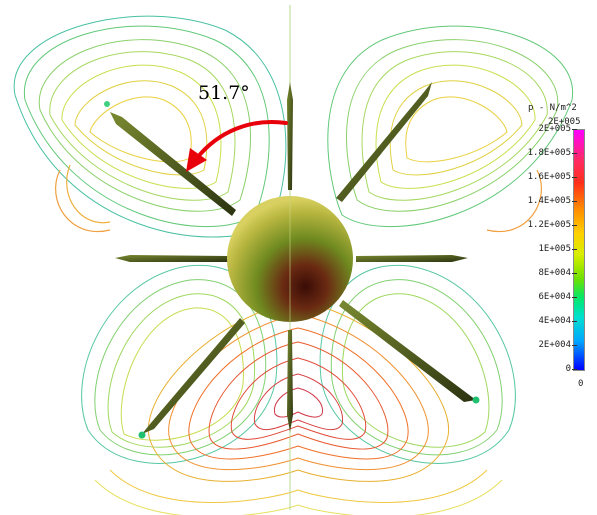 The height and width of the screenshot is (515, 597). What do you see at coordinates (548, 153) in the screenshot?
I see `legend-tick: 1.8E+005` at bounding box center [548, 153].